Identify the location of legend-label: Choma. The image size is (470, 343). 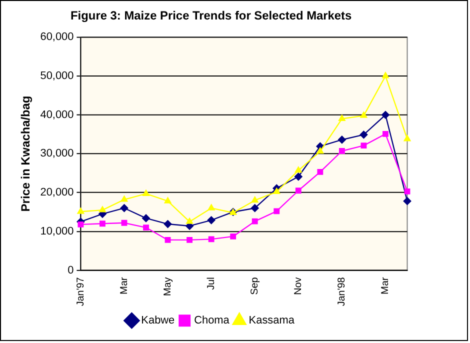
(212, 320).